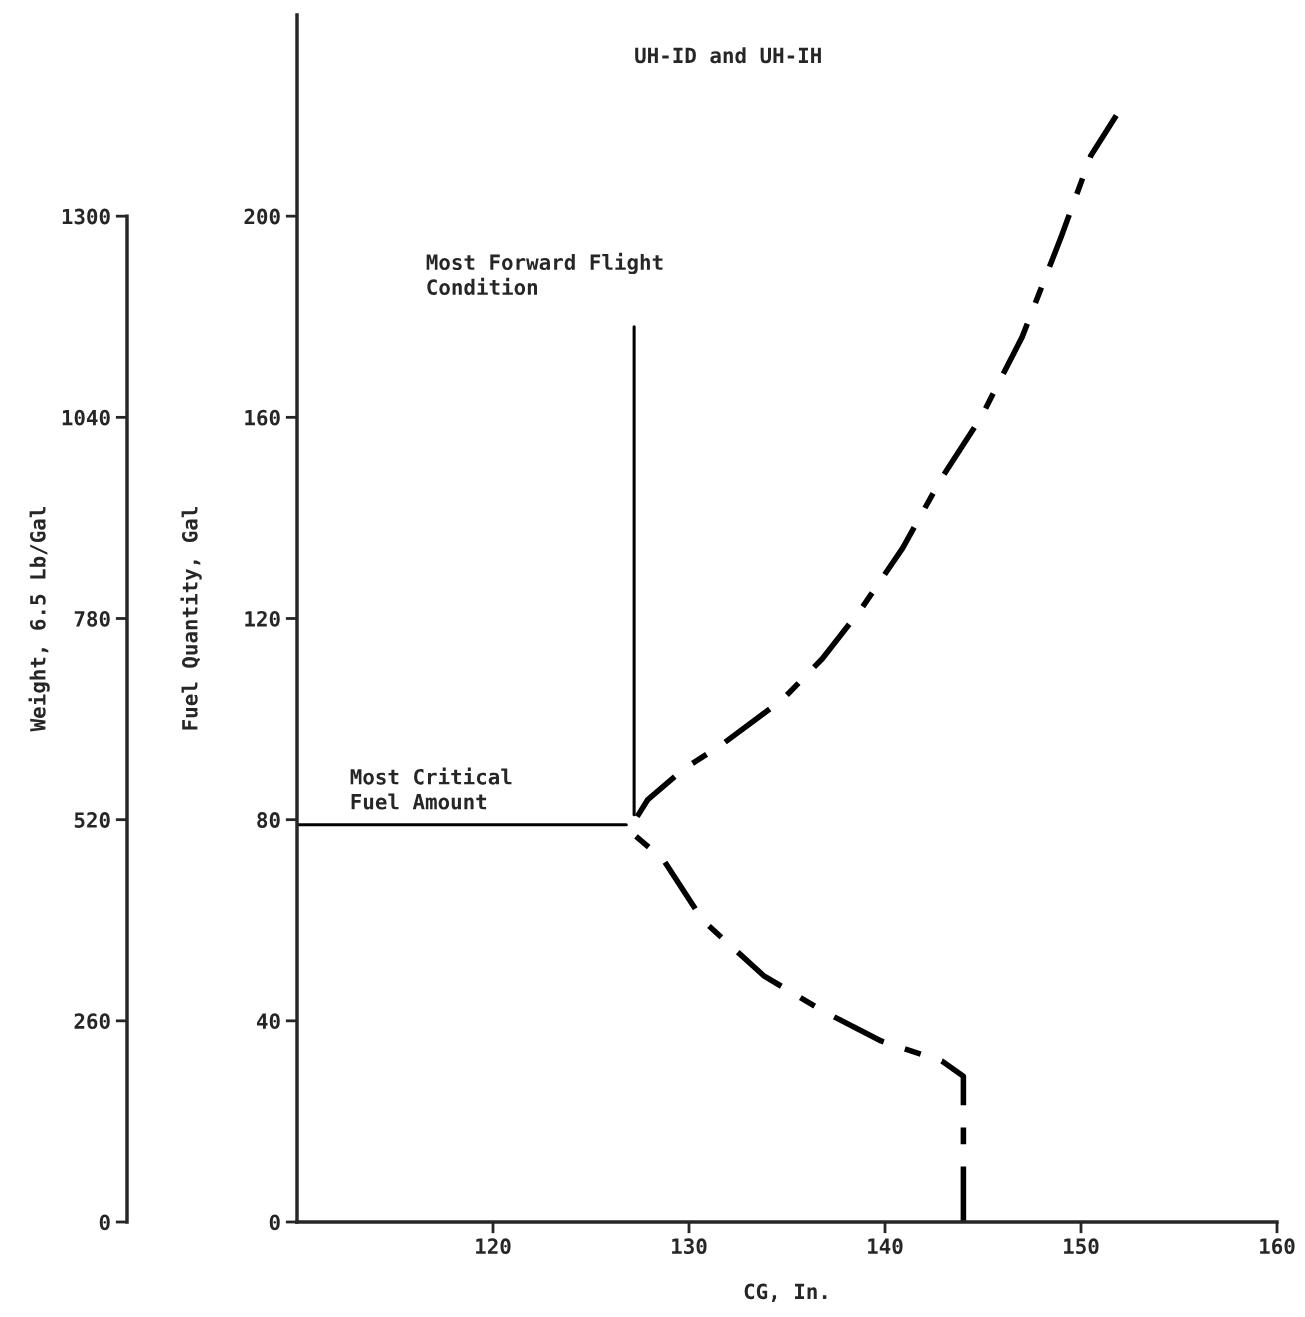  What do you see at coordinates (544, 273) in the screenshot?
I see `annotation: Most Forward Flight Condition` at bounding box center [544, 273].